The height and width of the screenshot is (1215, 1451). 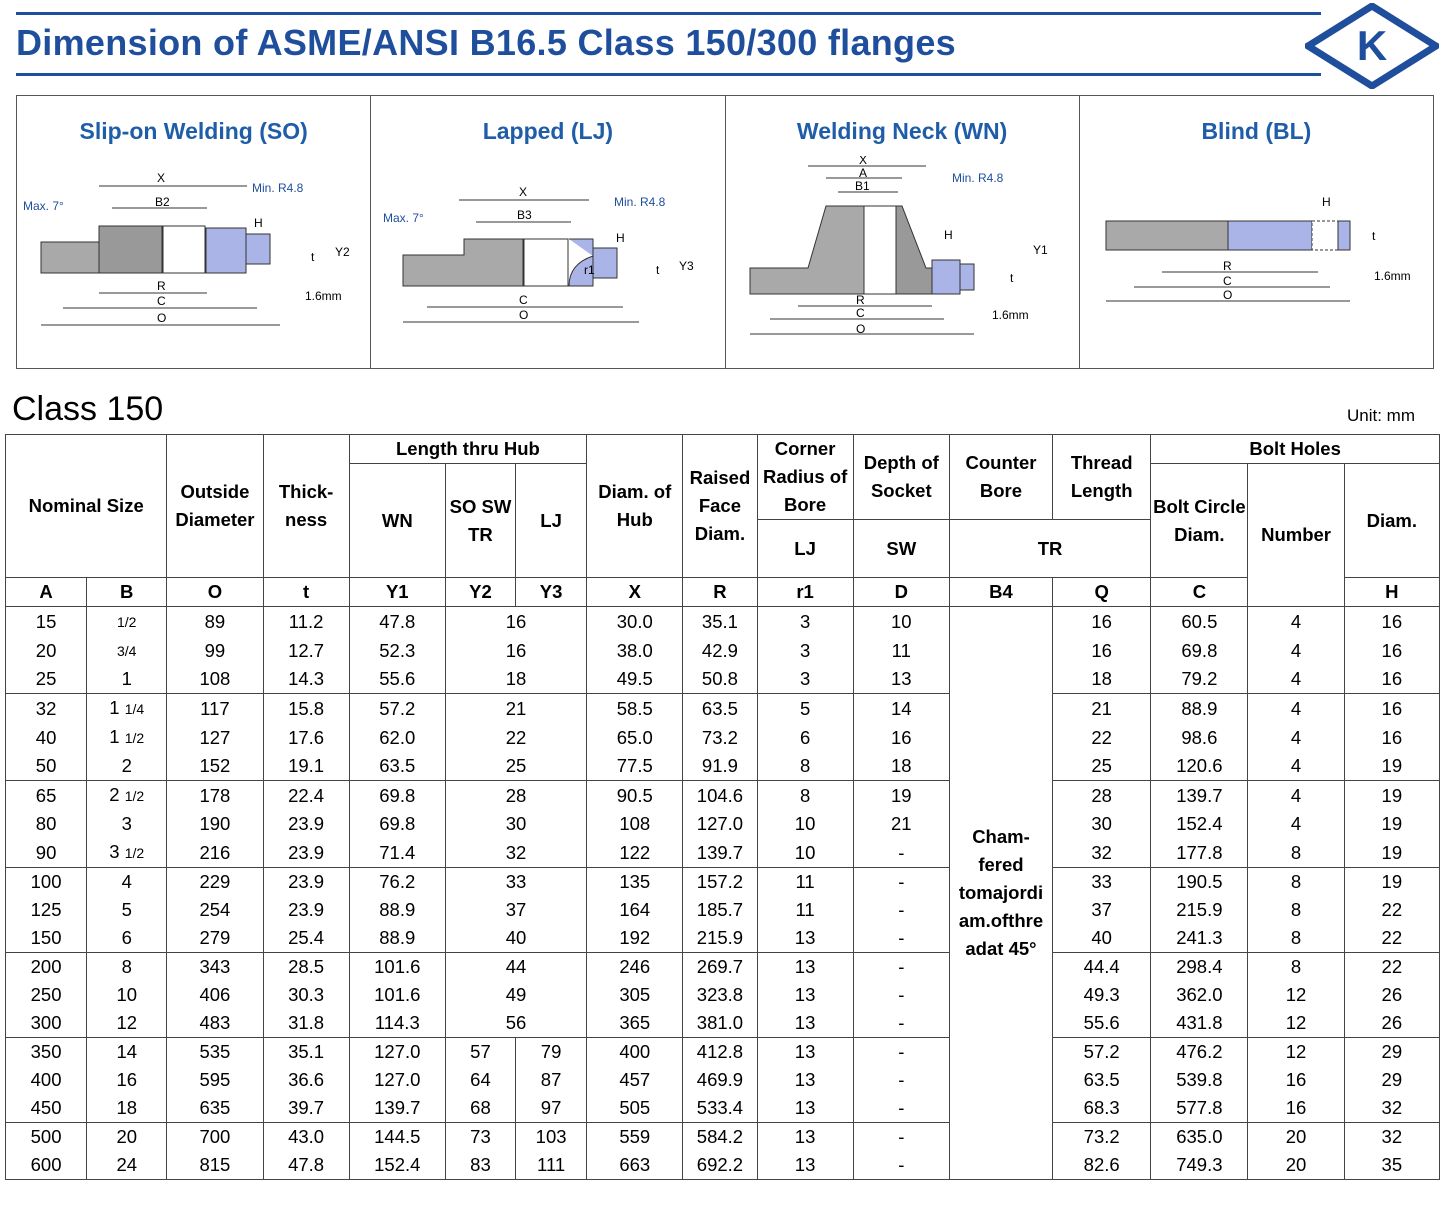 I want to click on cell-c: 79.2, so click(x=1199, y=679).